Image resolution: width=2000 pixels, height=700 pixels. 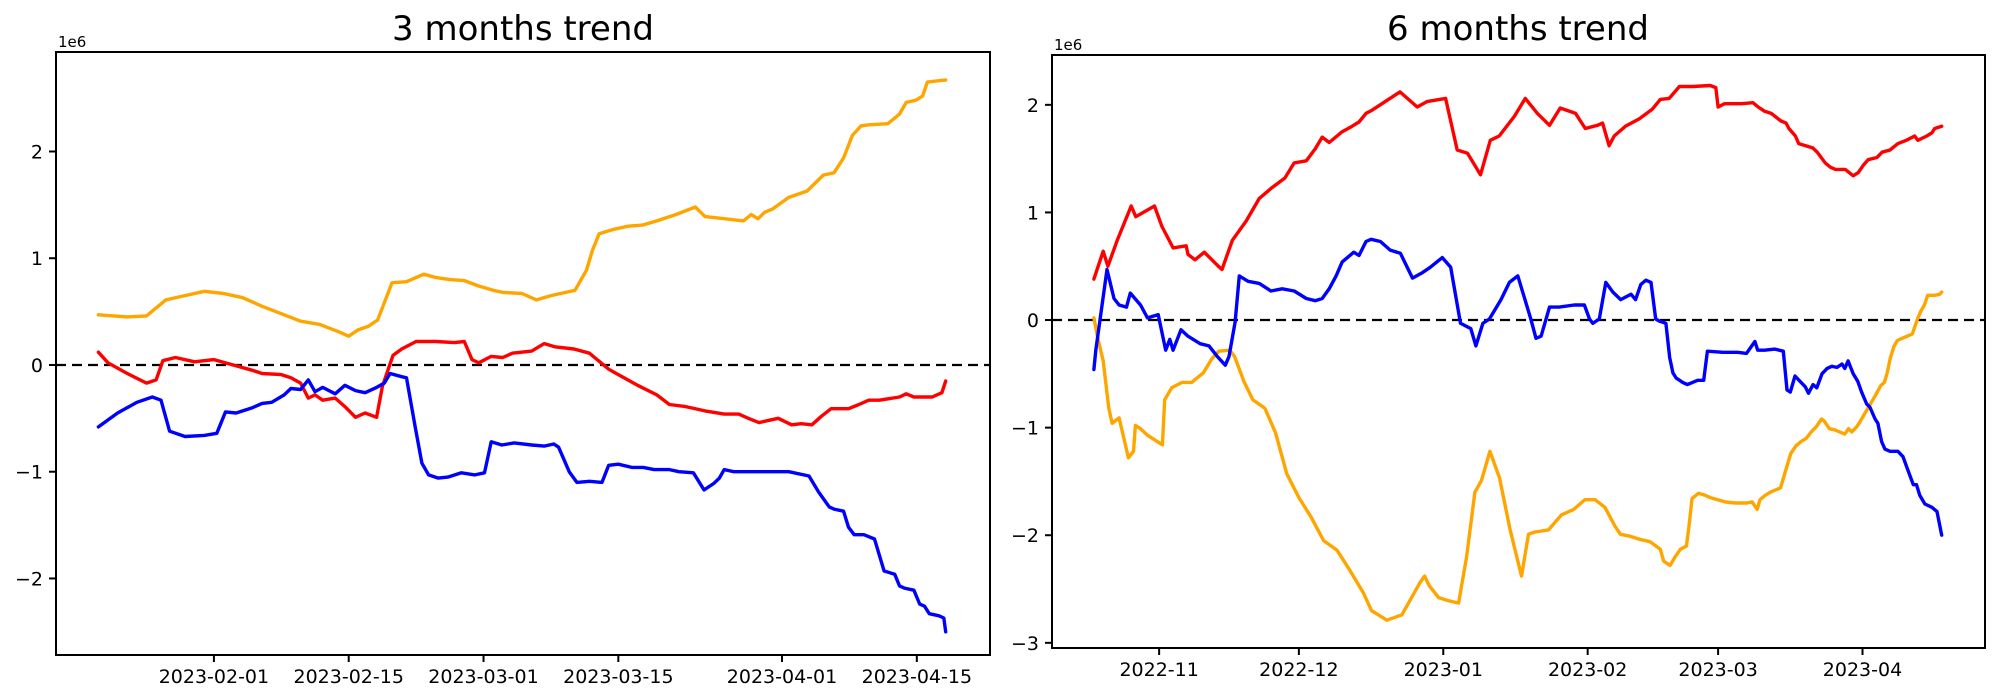 What do you see at coordinates (72, 42) in the screenshot?
I see `left-chart-offset-label: 1e6` at bounding box center [72, 42].